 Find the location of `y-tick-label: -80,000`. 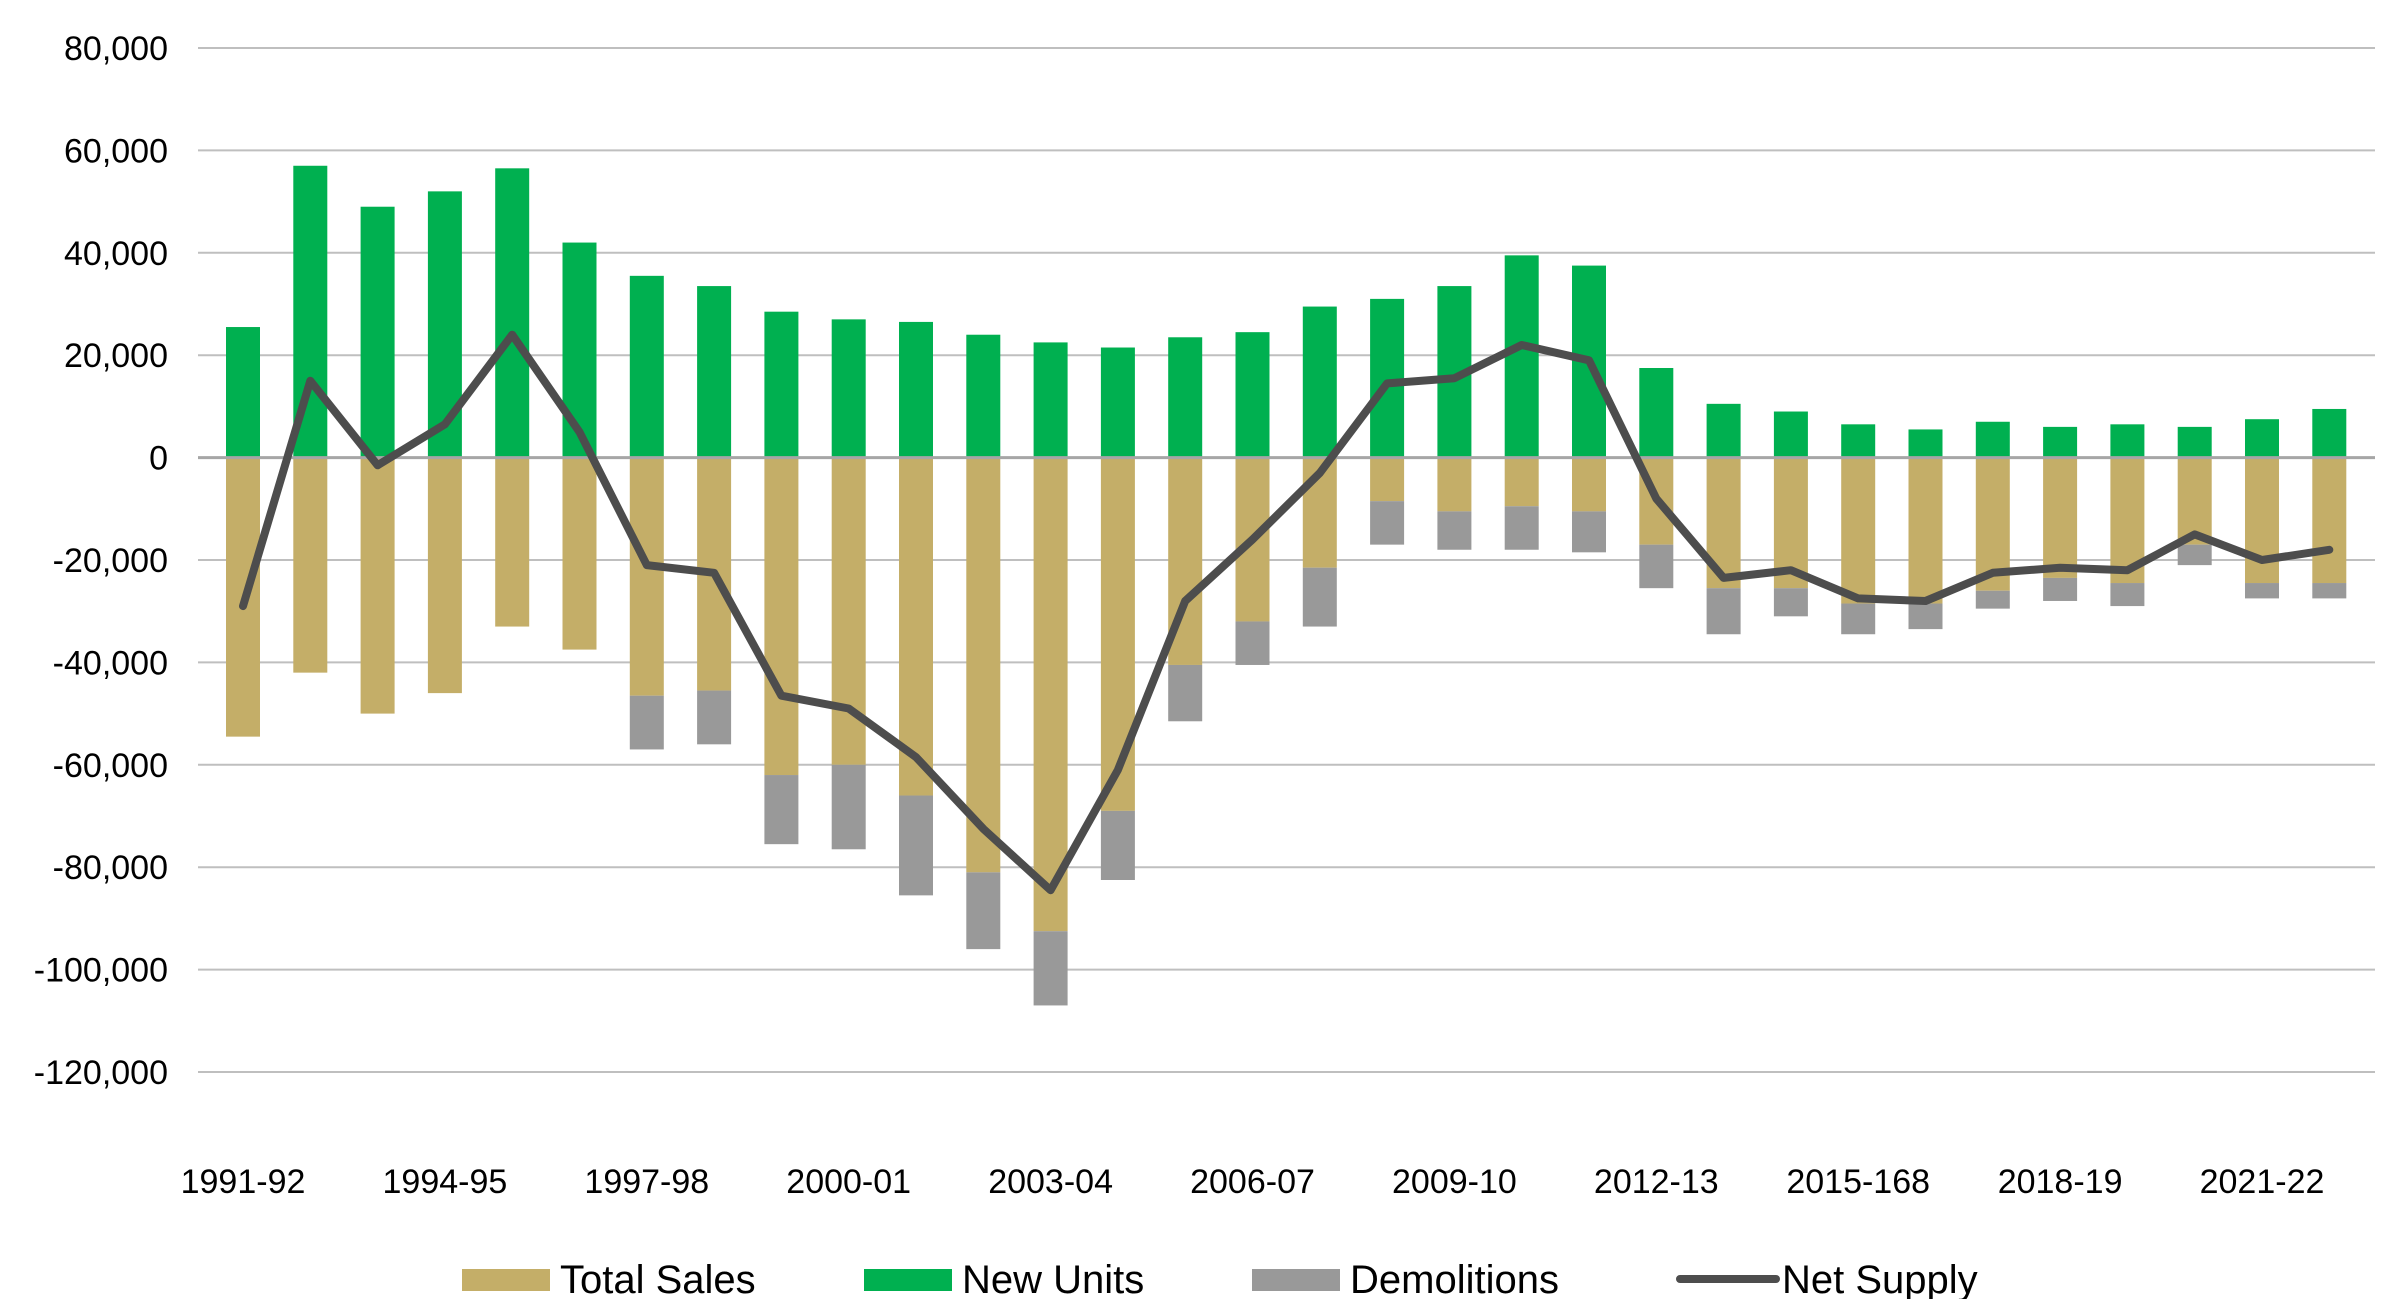

y-tick-label: -80,000 is located at coordinates (110, 868).